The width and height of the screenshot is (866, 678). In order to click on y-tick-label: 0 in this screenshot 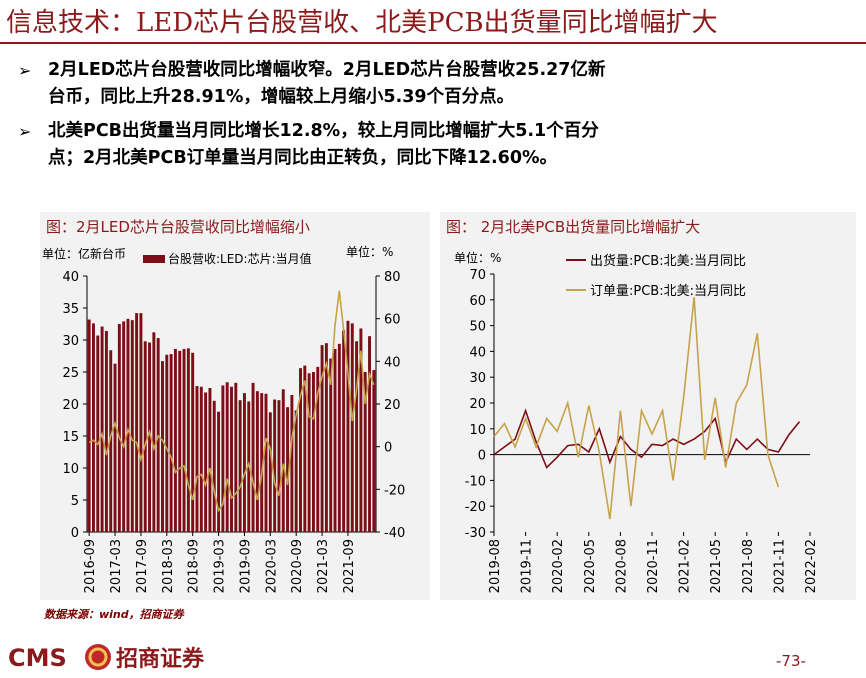, I will do `click(482, 456)`.